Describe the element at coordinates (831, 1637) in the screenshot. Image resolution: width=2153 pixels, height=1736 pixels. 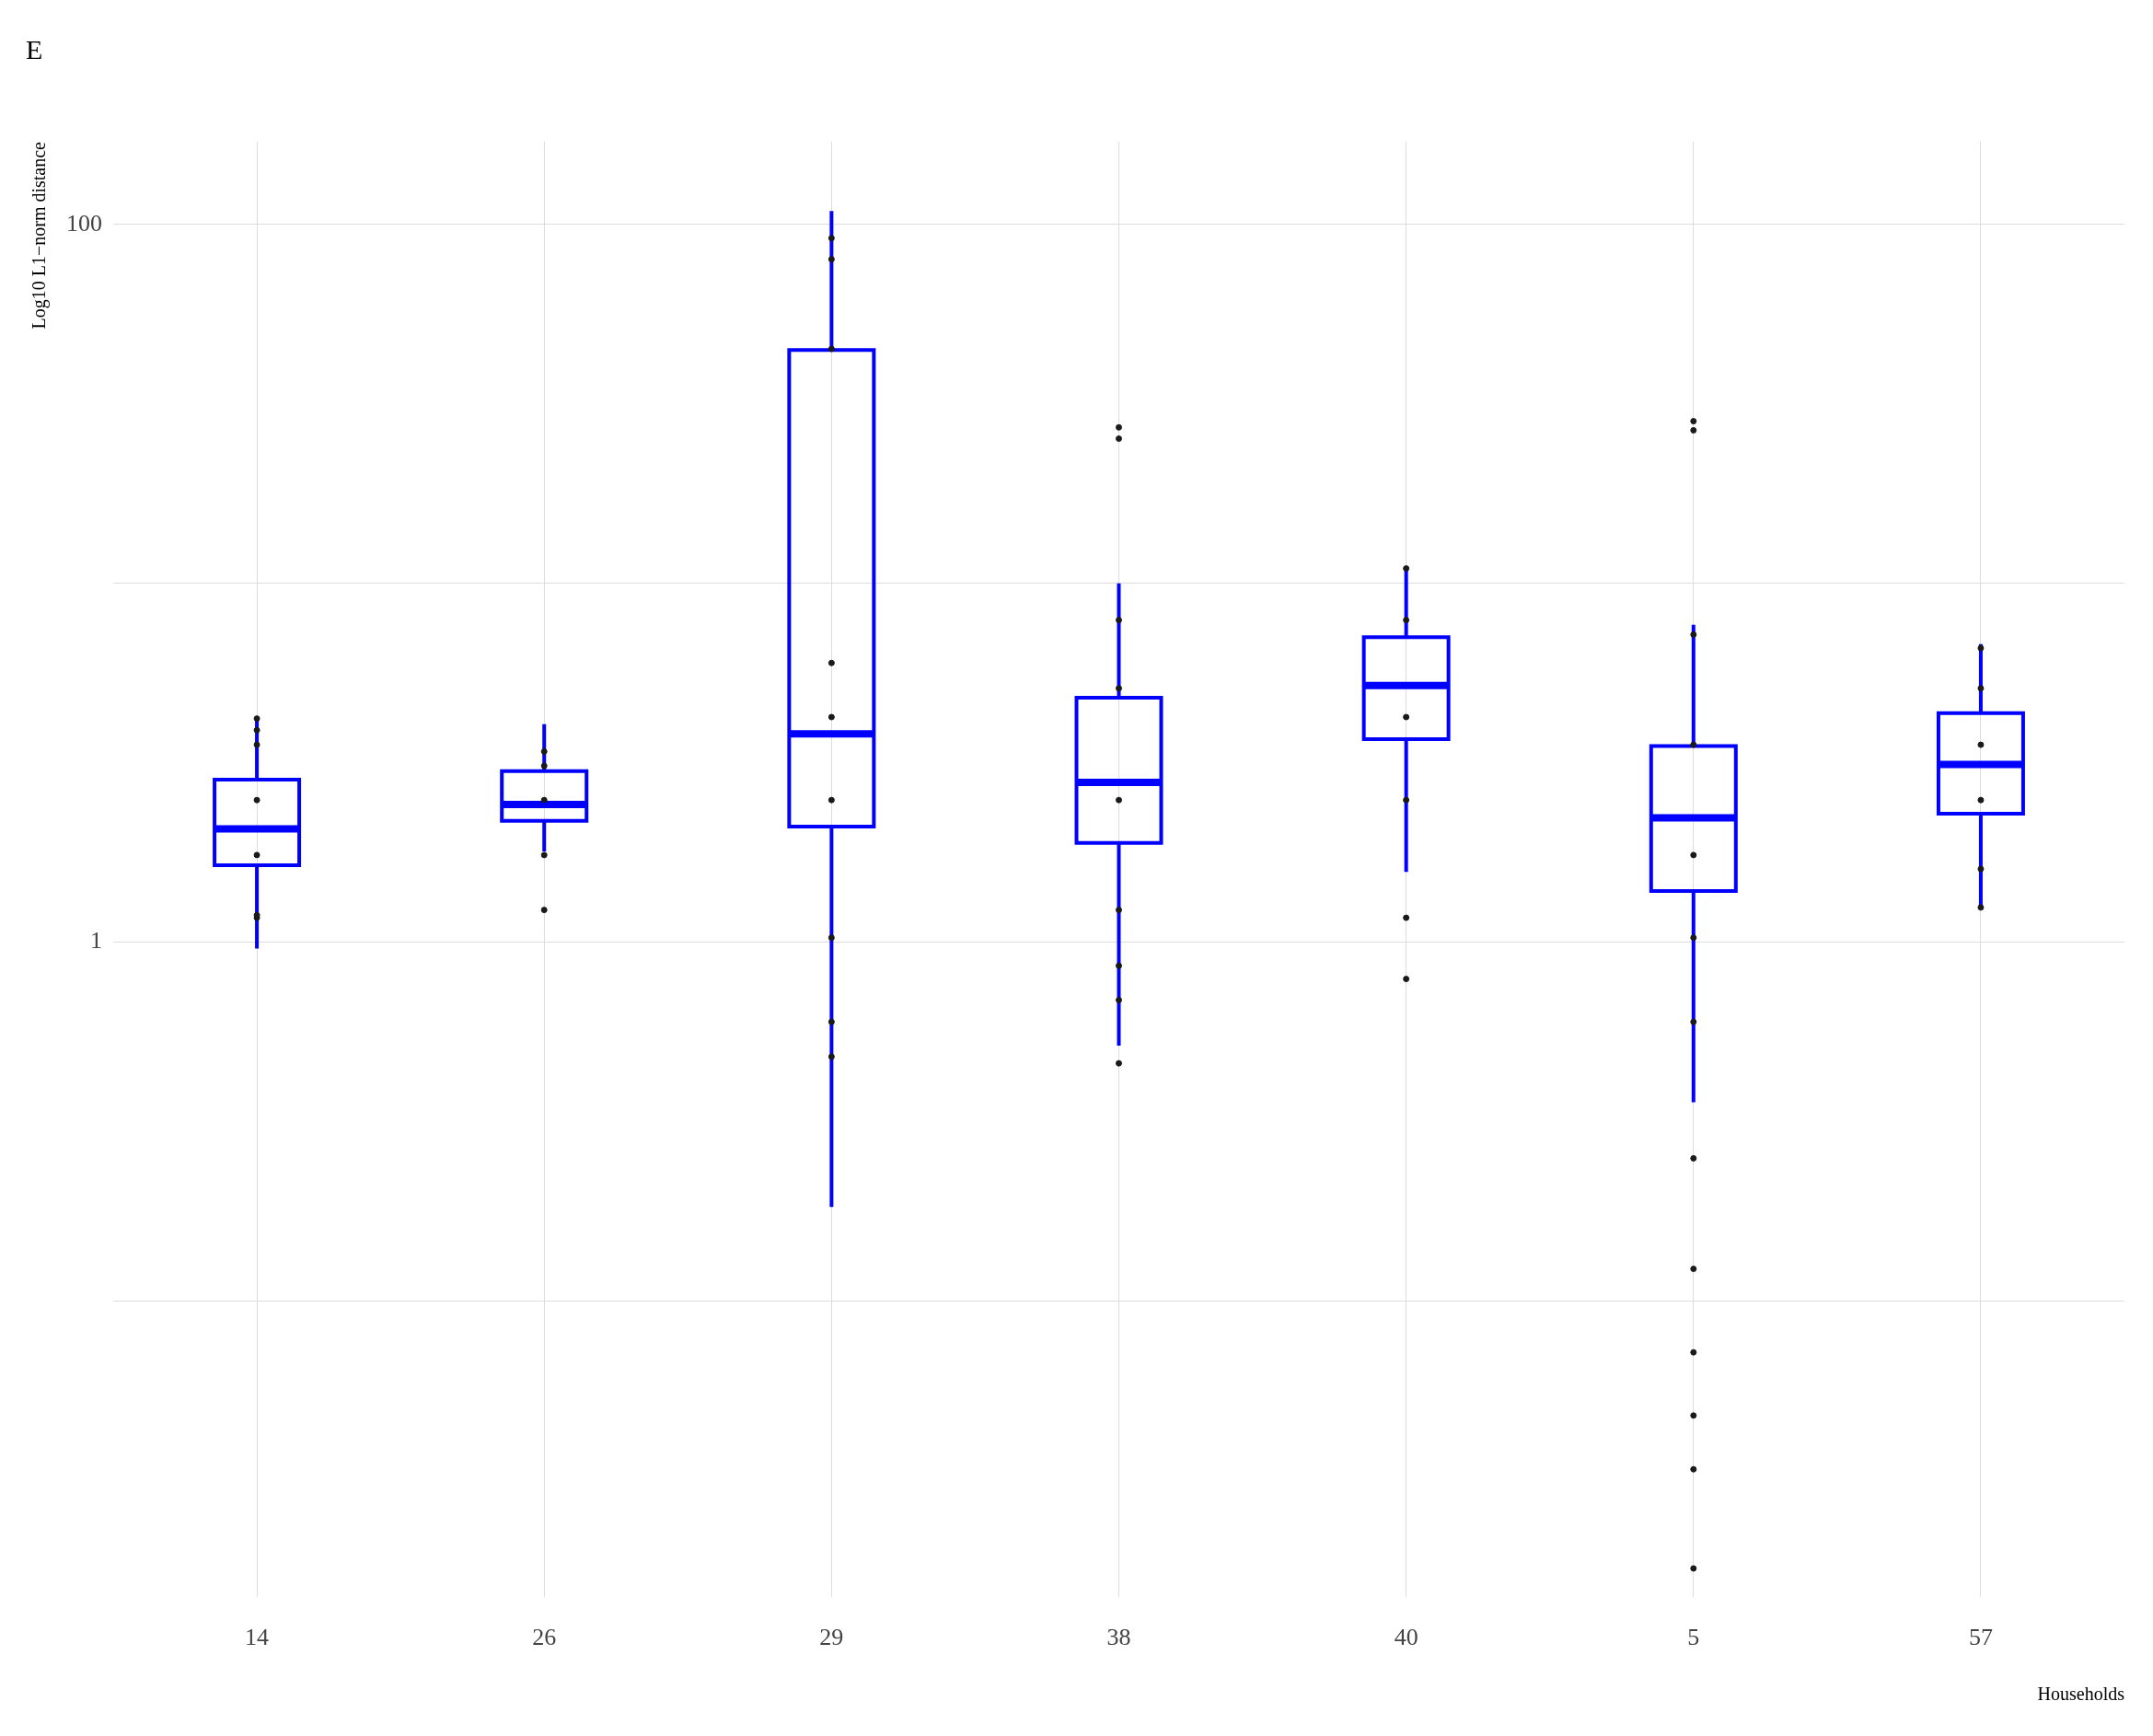
I see `x-tick-label: 29` at that location.